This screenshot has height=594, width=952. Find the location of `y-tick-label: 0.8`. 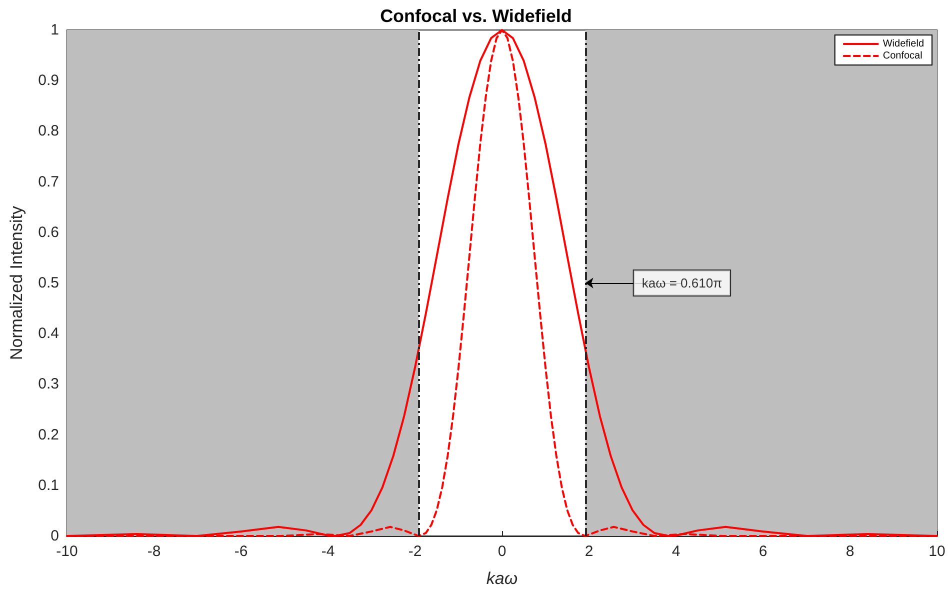

y-tick-label: 0.8 is located at coordinates (48, 131).